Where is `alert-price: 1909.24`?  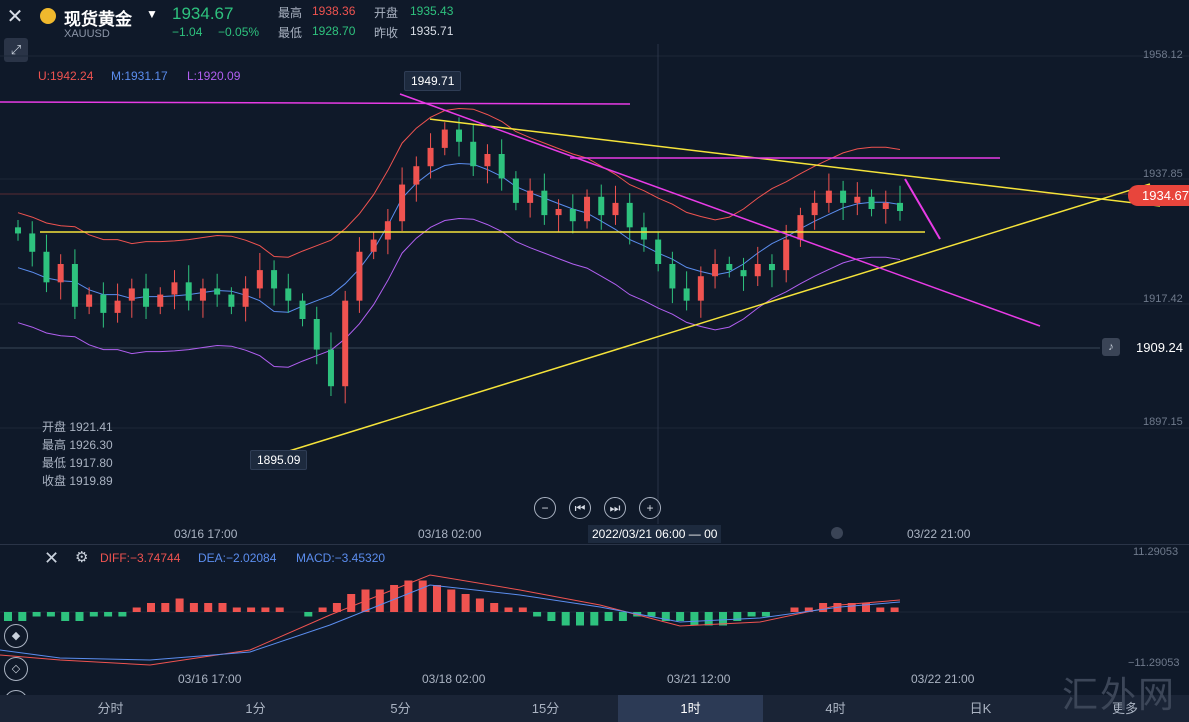
alert-price: 1909.24 is located at coordinates (1159, 347).